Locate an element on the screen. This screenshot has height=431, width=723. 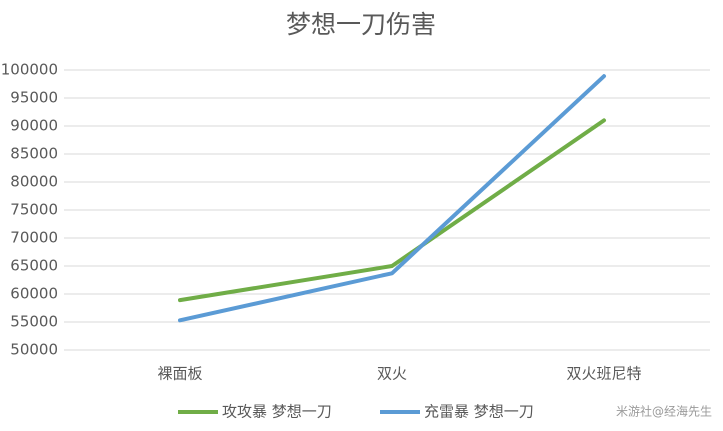
y-tick-label: 70000 is located at coordinates (34, 238).